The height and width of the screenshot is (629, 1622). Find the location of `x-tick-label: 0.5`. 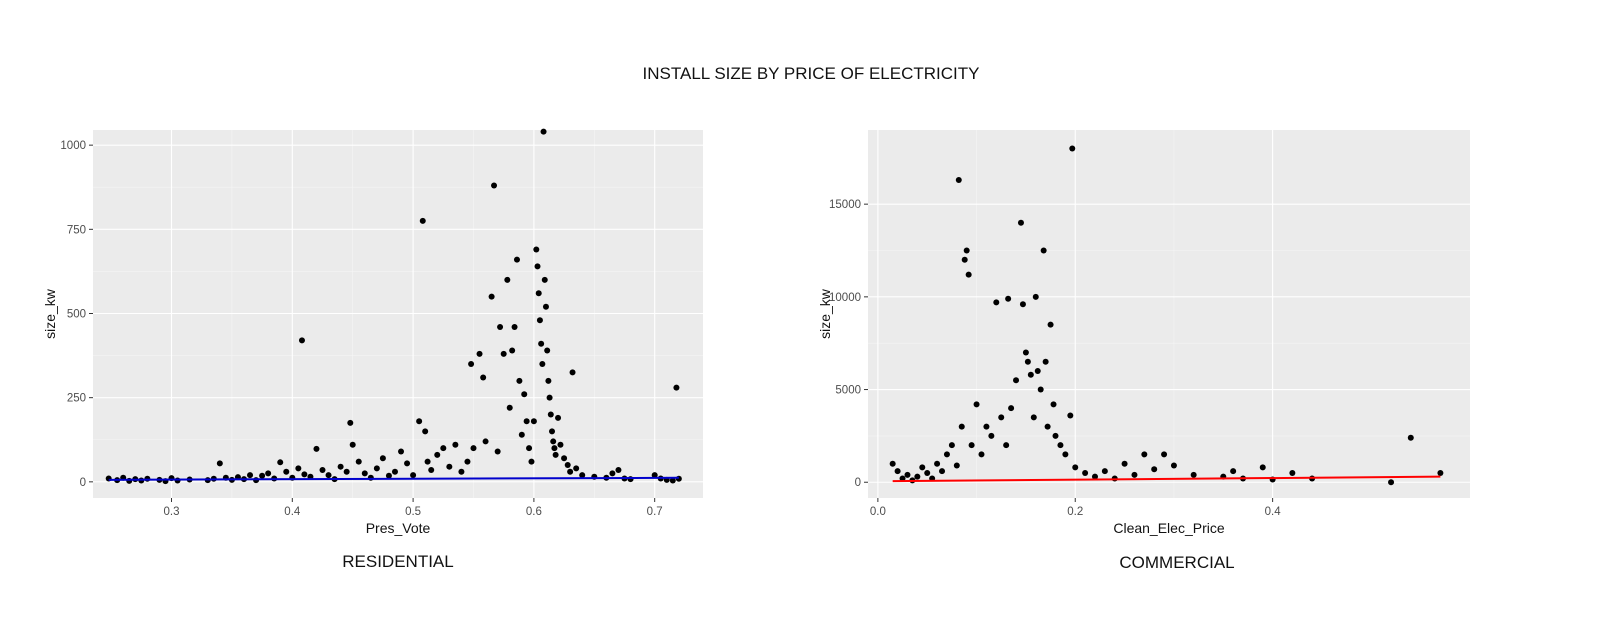

x-tick-label: 0.5 is located at coordinates (413, 512).